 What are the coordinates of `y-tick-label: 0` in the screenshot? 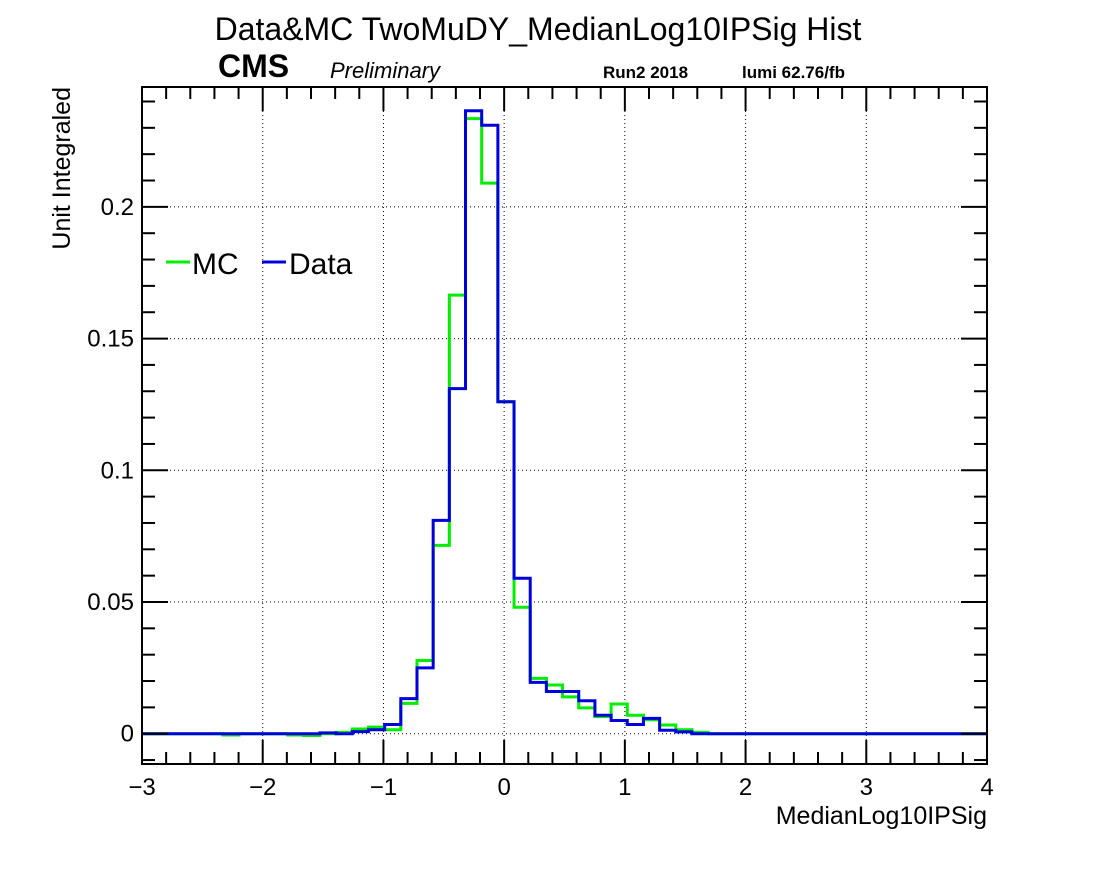 It's located at (127, 734).